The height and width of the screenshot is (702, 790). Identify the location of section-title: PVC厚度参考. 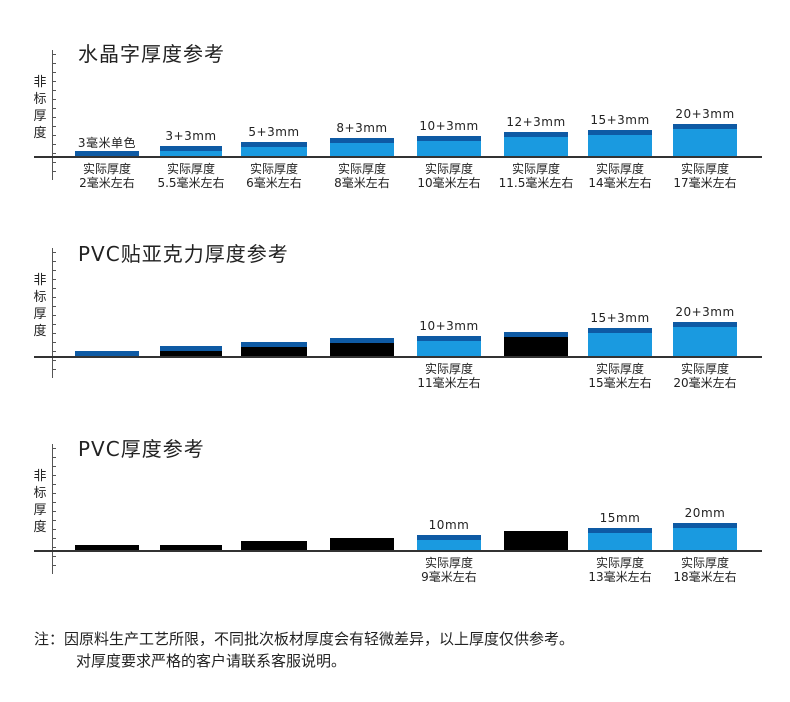
(141, 449).